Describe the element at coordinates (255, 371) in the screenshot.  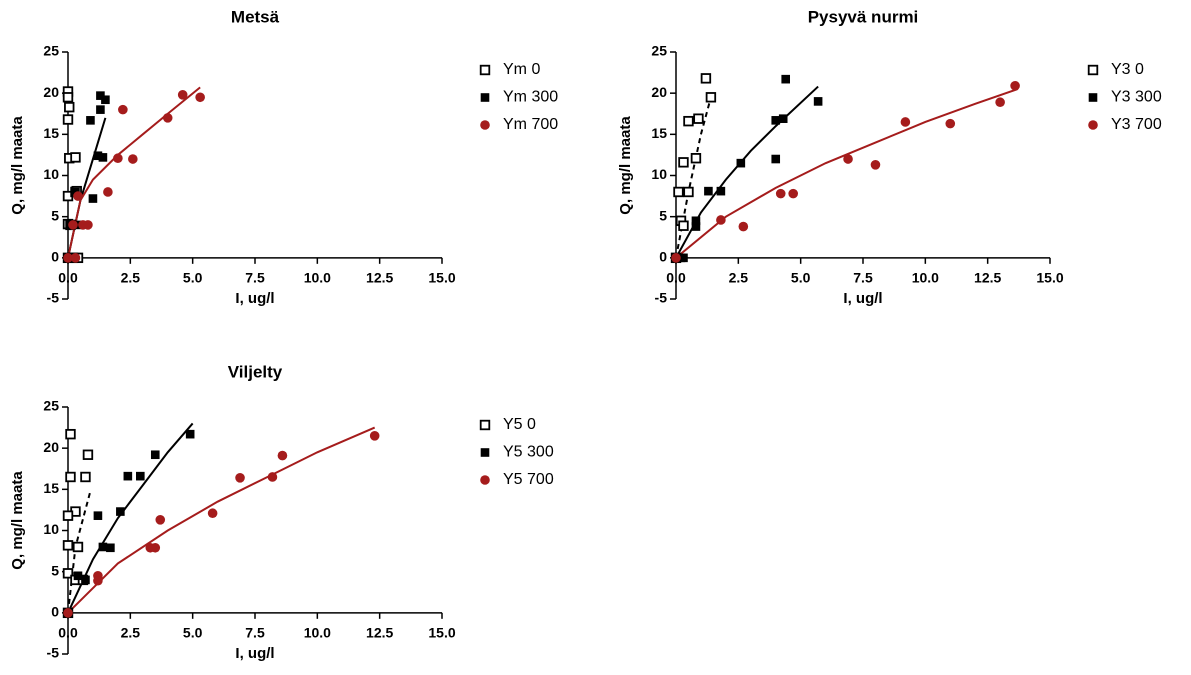
I see `chart-title: Viljelty` at that location.